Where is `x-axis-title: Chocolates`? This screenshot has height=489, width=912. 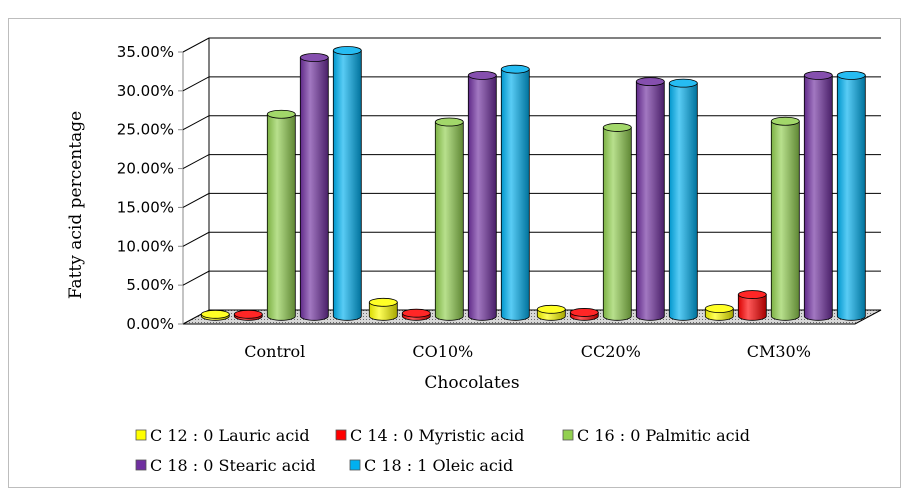
x-axis-title: Chocolates is located at coordinates (471, 383).